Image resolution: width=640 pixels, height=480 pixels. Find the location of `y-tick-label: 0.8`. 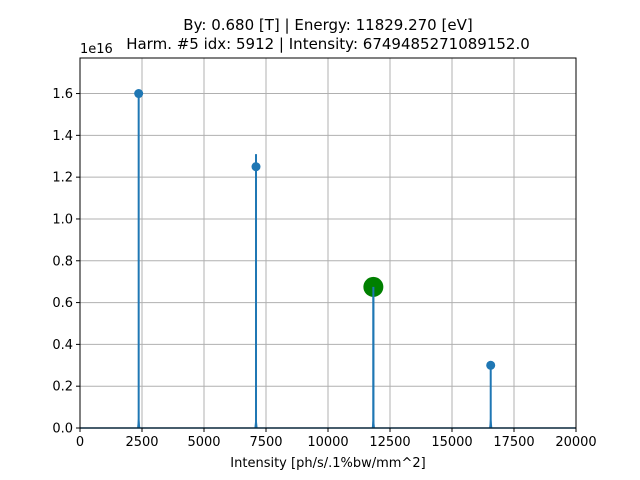

y-tick-label: 0.8 is located at coordinates (62, 261).